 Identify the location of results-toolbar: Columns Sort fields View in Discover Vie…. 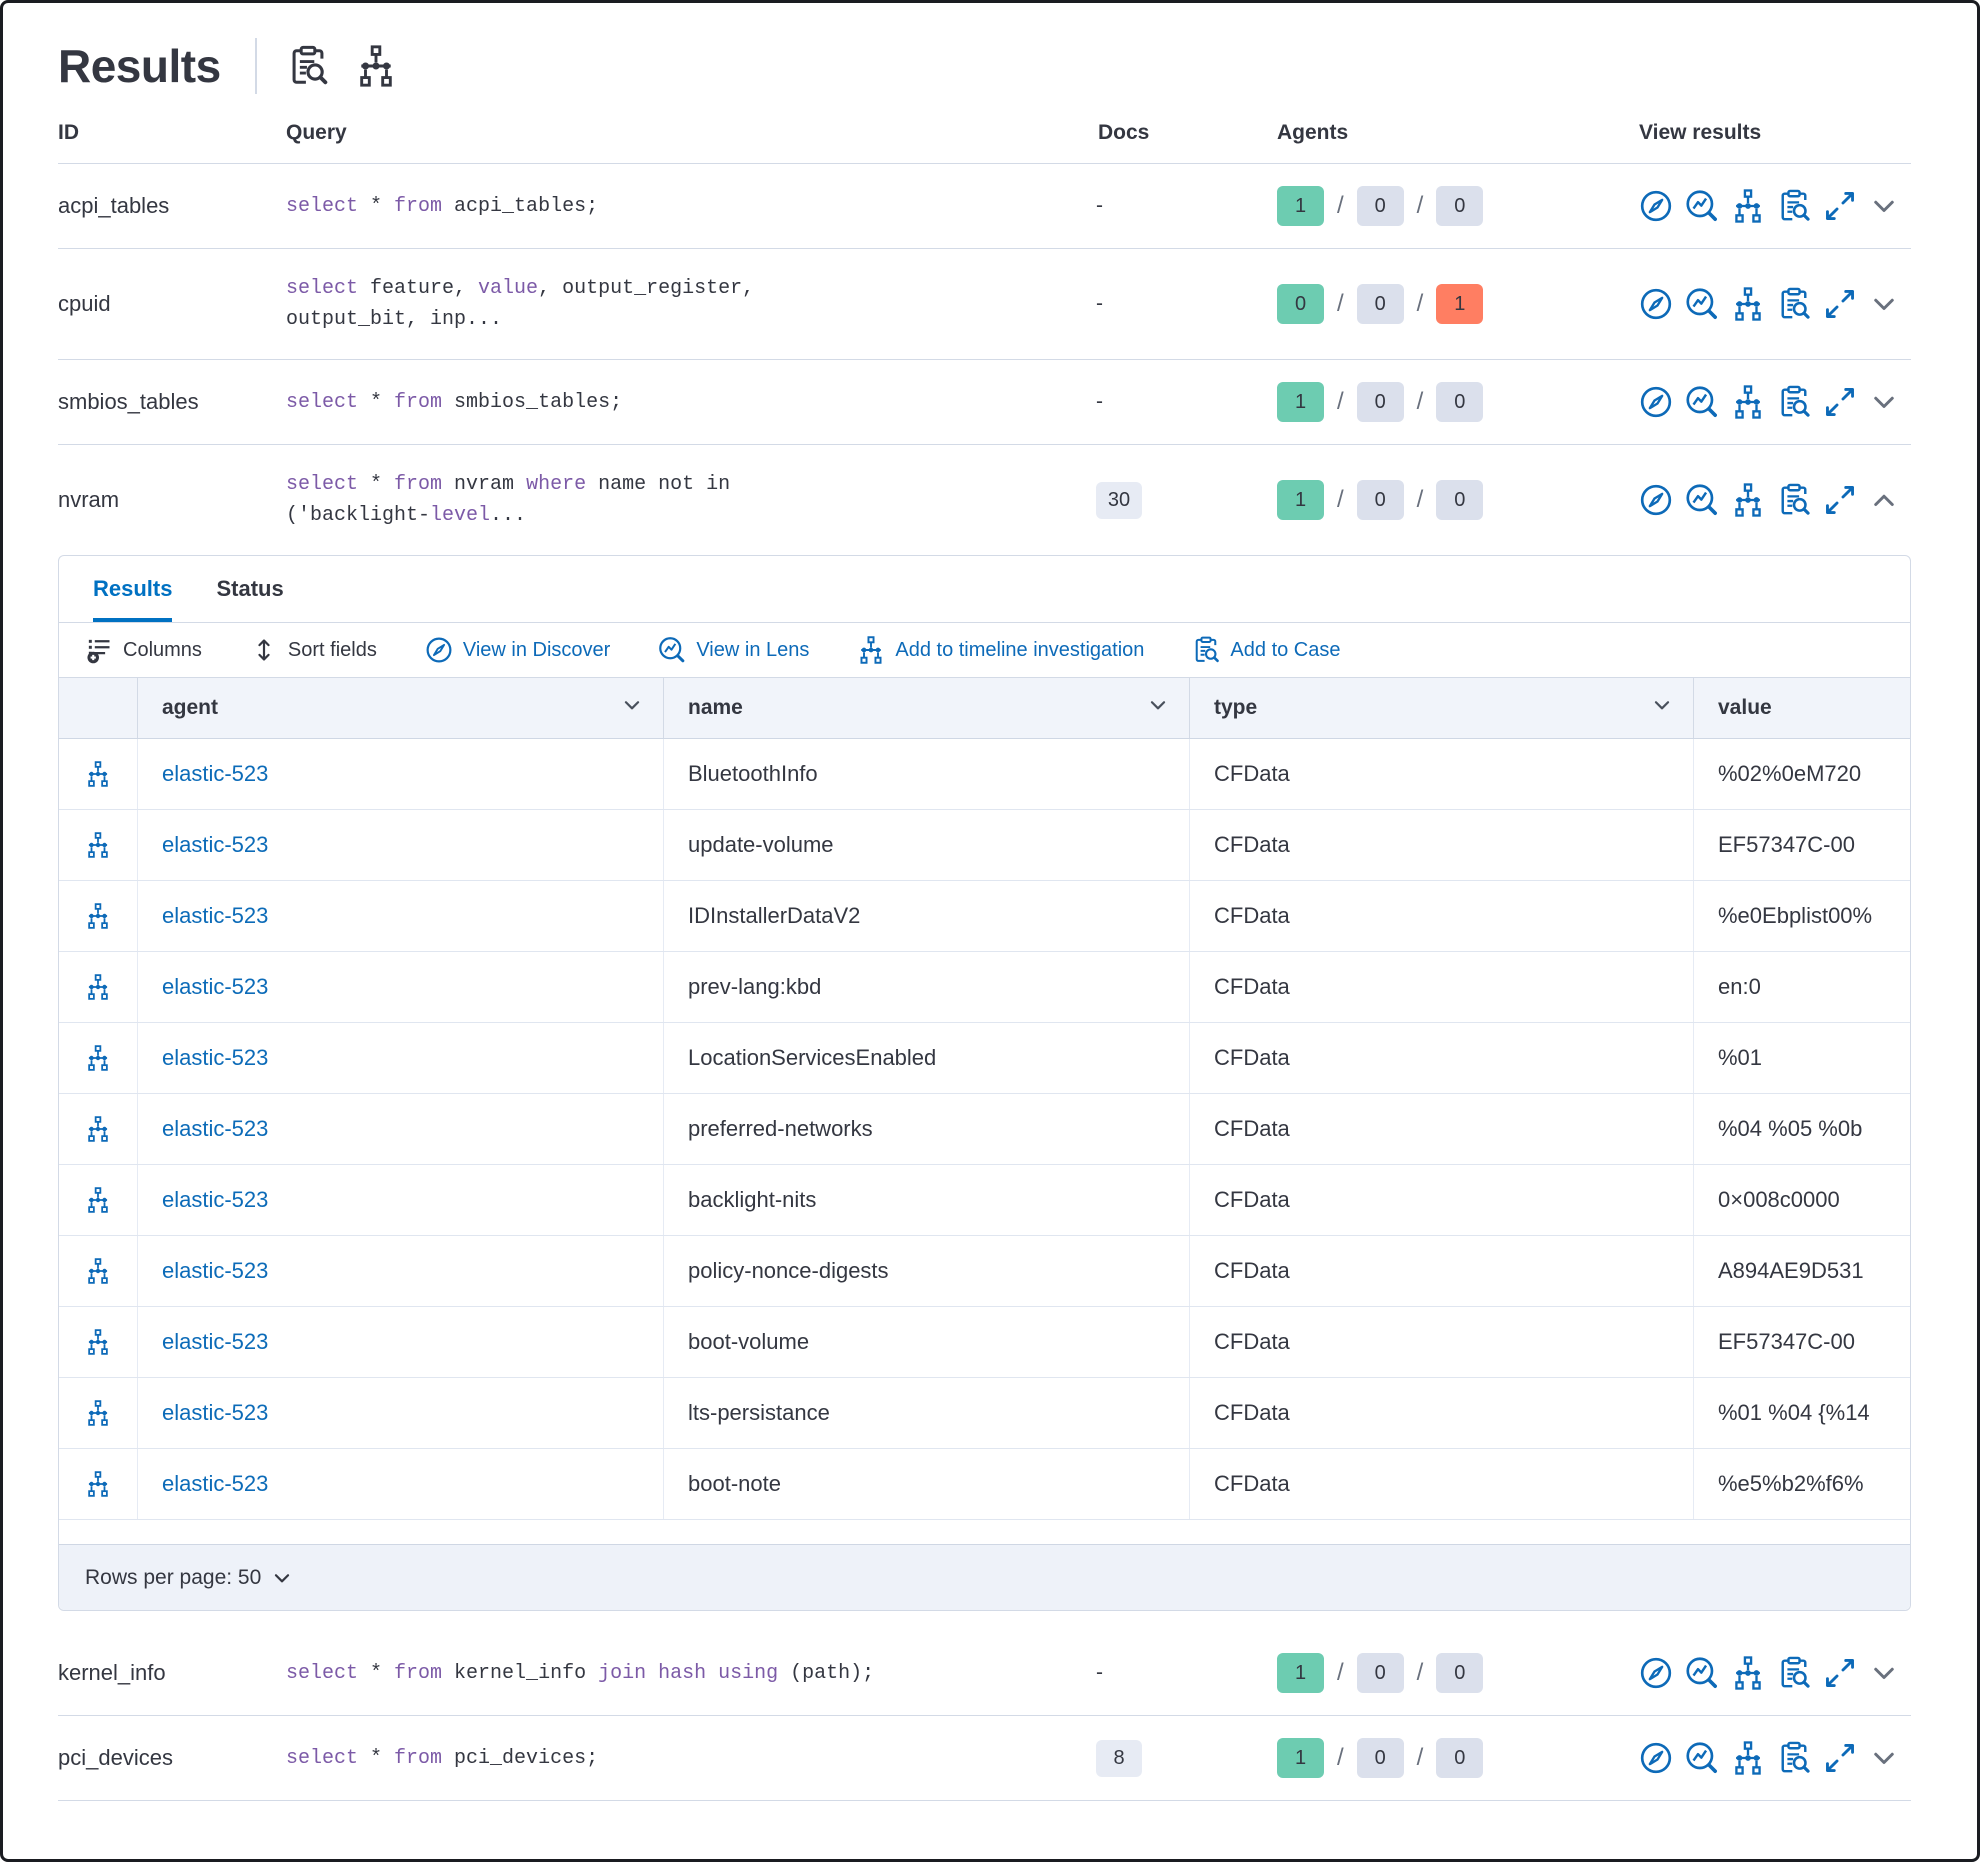
(984, 650).